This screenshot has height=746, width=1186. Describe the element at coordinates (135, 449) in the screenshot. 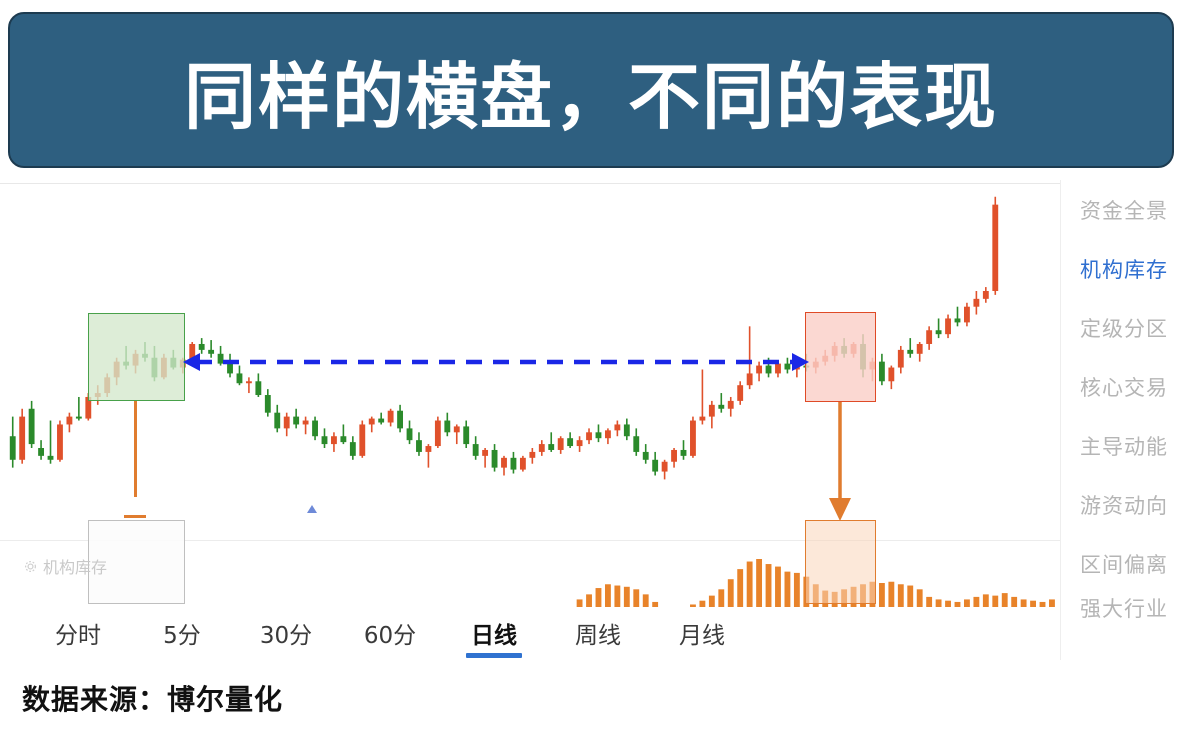

I see `green-box-connector-line` at that location.